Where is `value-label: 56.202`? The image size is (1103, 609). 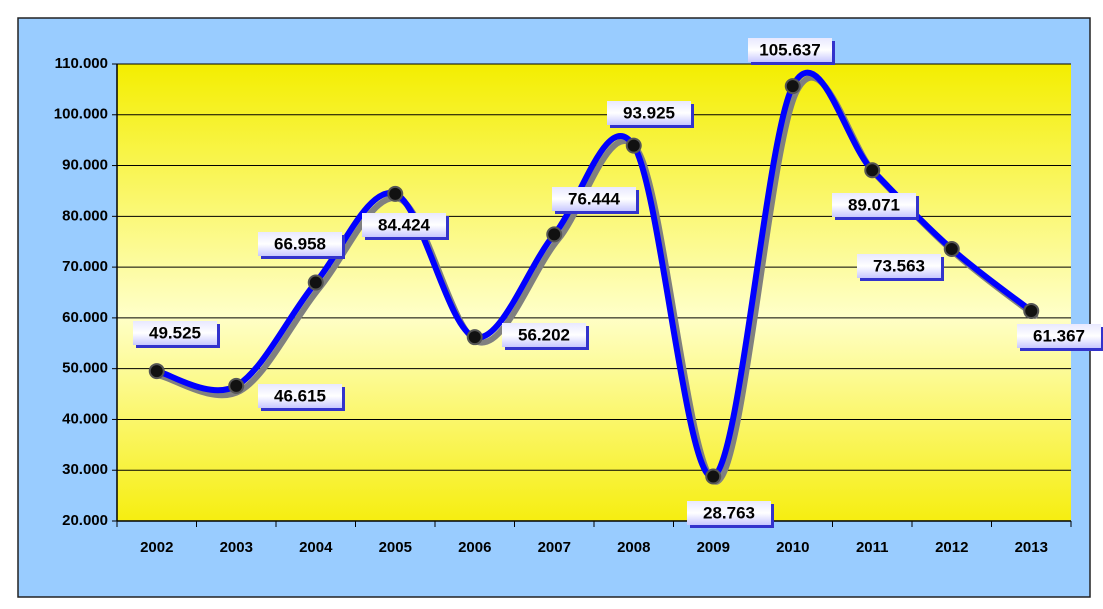
value-label: 56.202 is located at coordinates (544, 334).